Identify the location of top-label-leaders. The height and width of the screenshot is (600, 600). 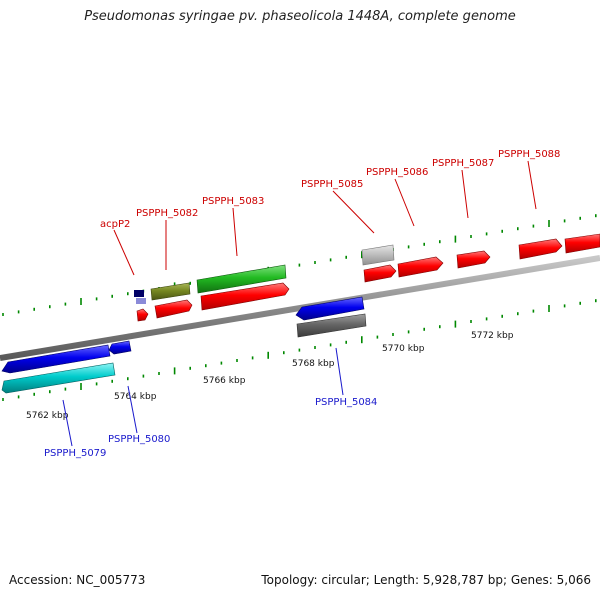
(325, 218).